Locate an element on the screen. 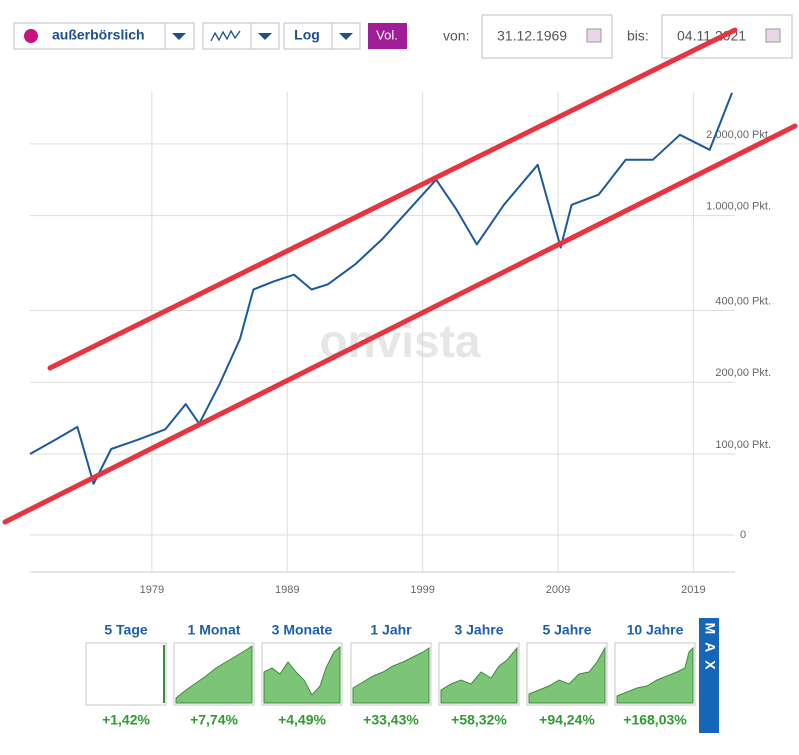 This screenshot has height=755, width=799. x-tick-label: 2009 is located at coordinates (558, 590).